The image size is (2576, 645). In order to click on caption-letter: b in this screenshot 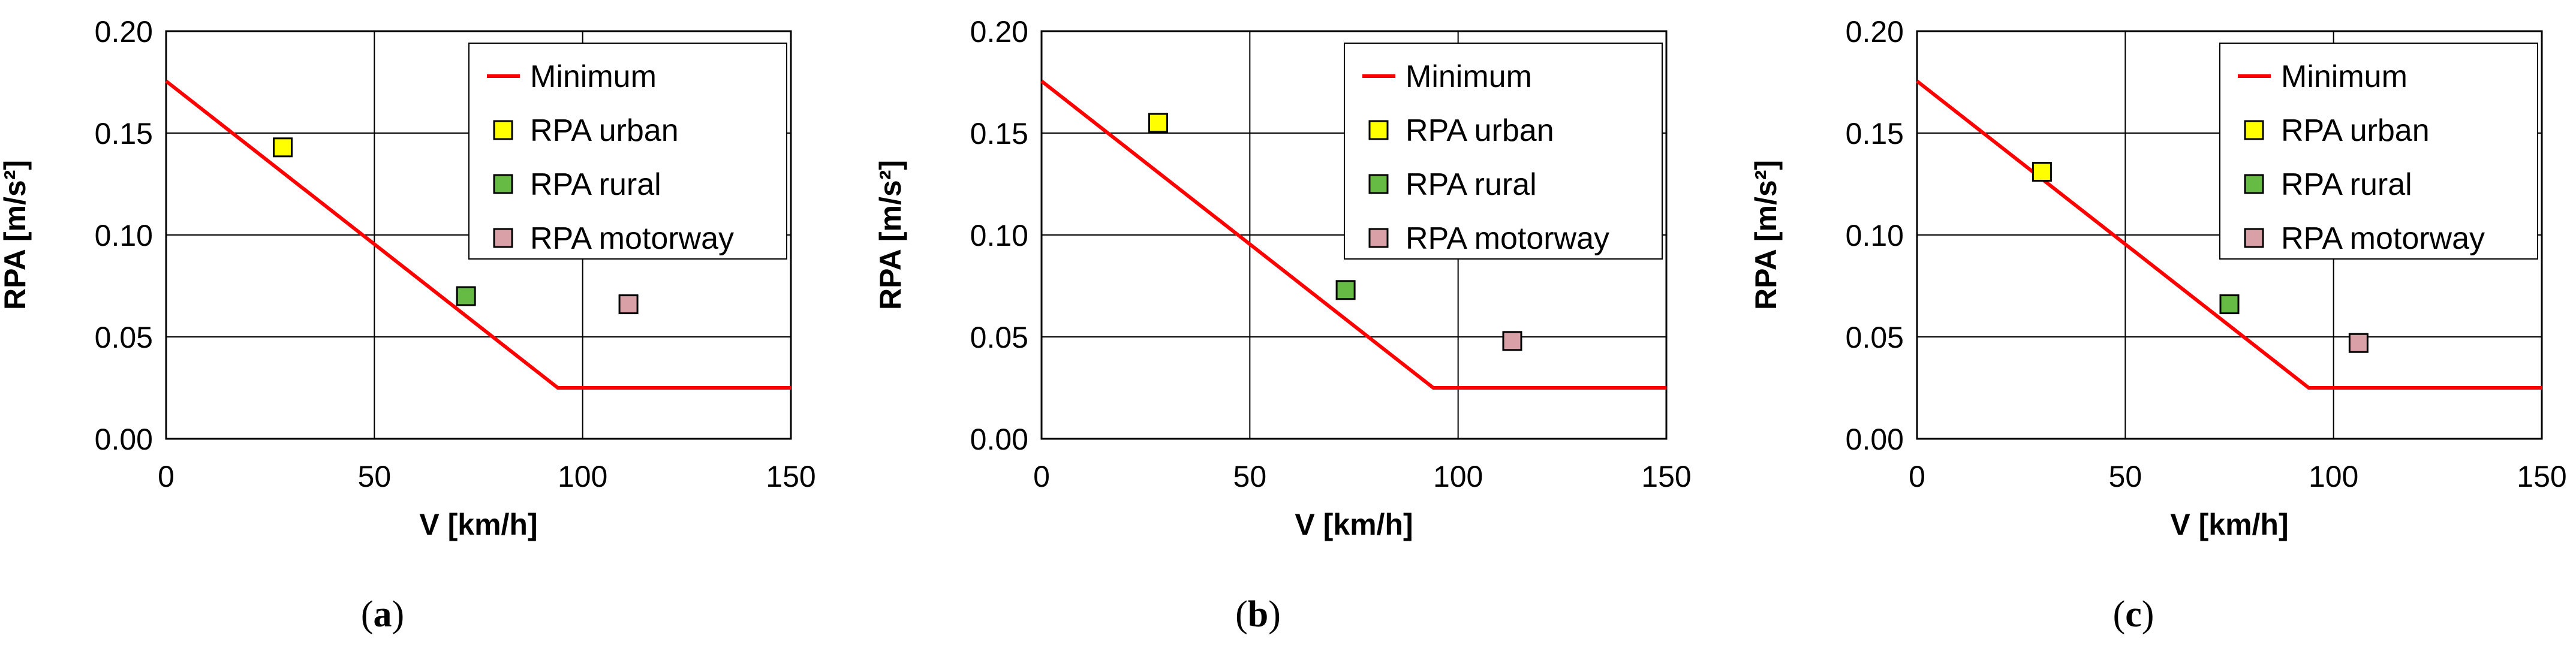, I will do `click(1258, 614)`.